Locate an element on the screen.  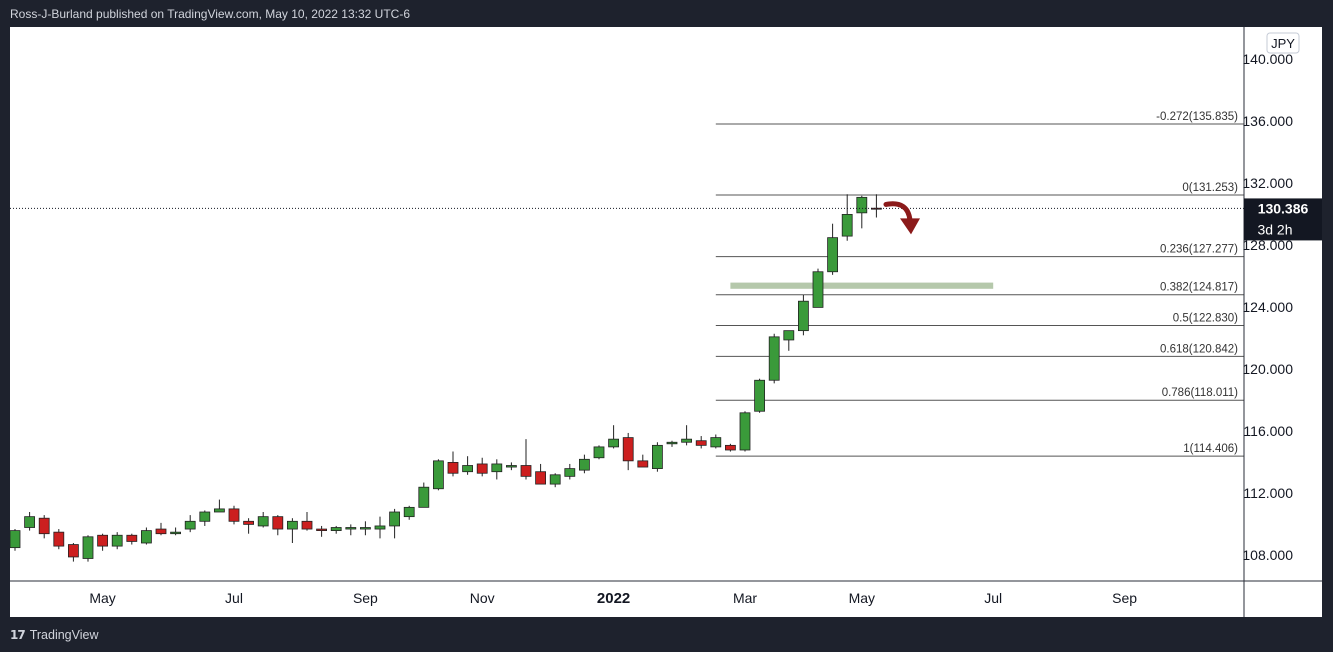
fib-label-2: 0.236(127.277) is located at coordinates (1199, 250).